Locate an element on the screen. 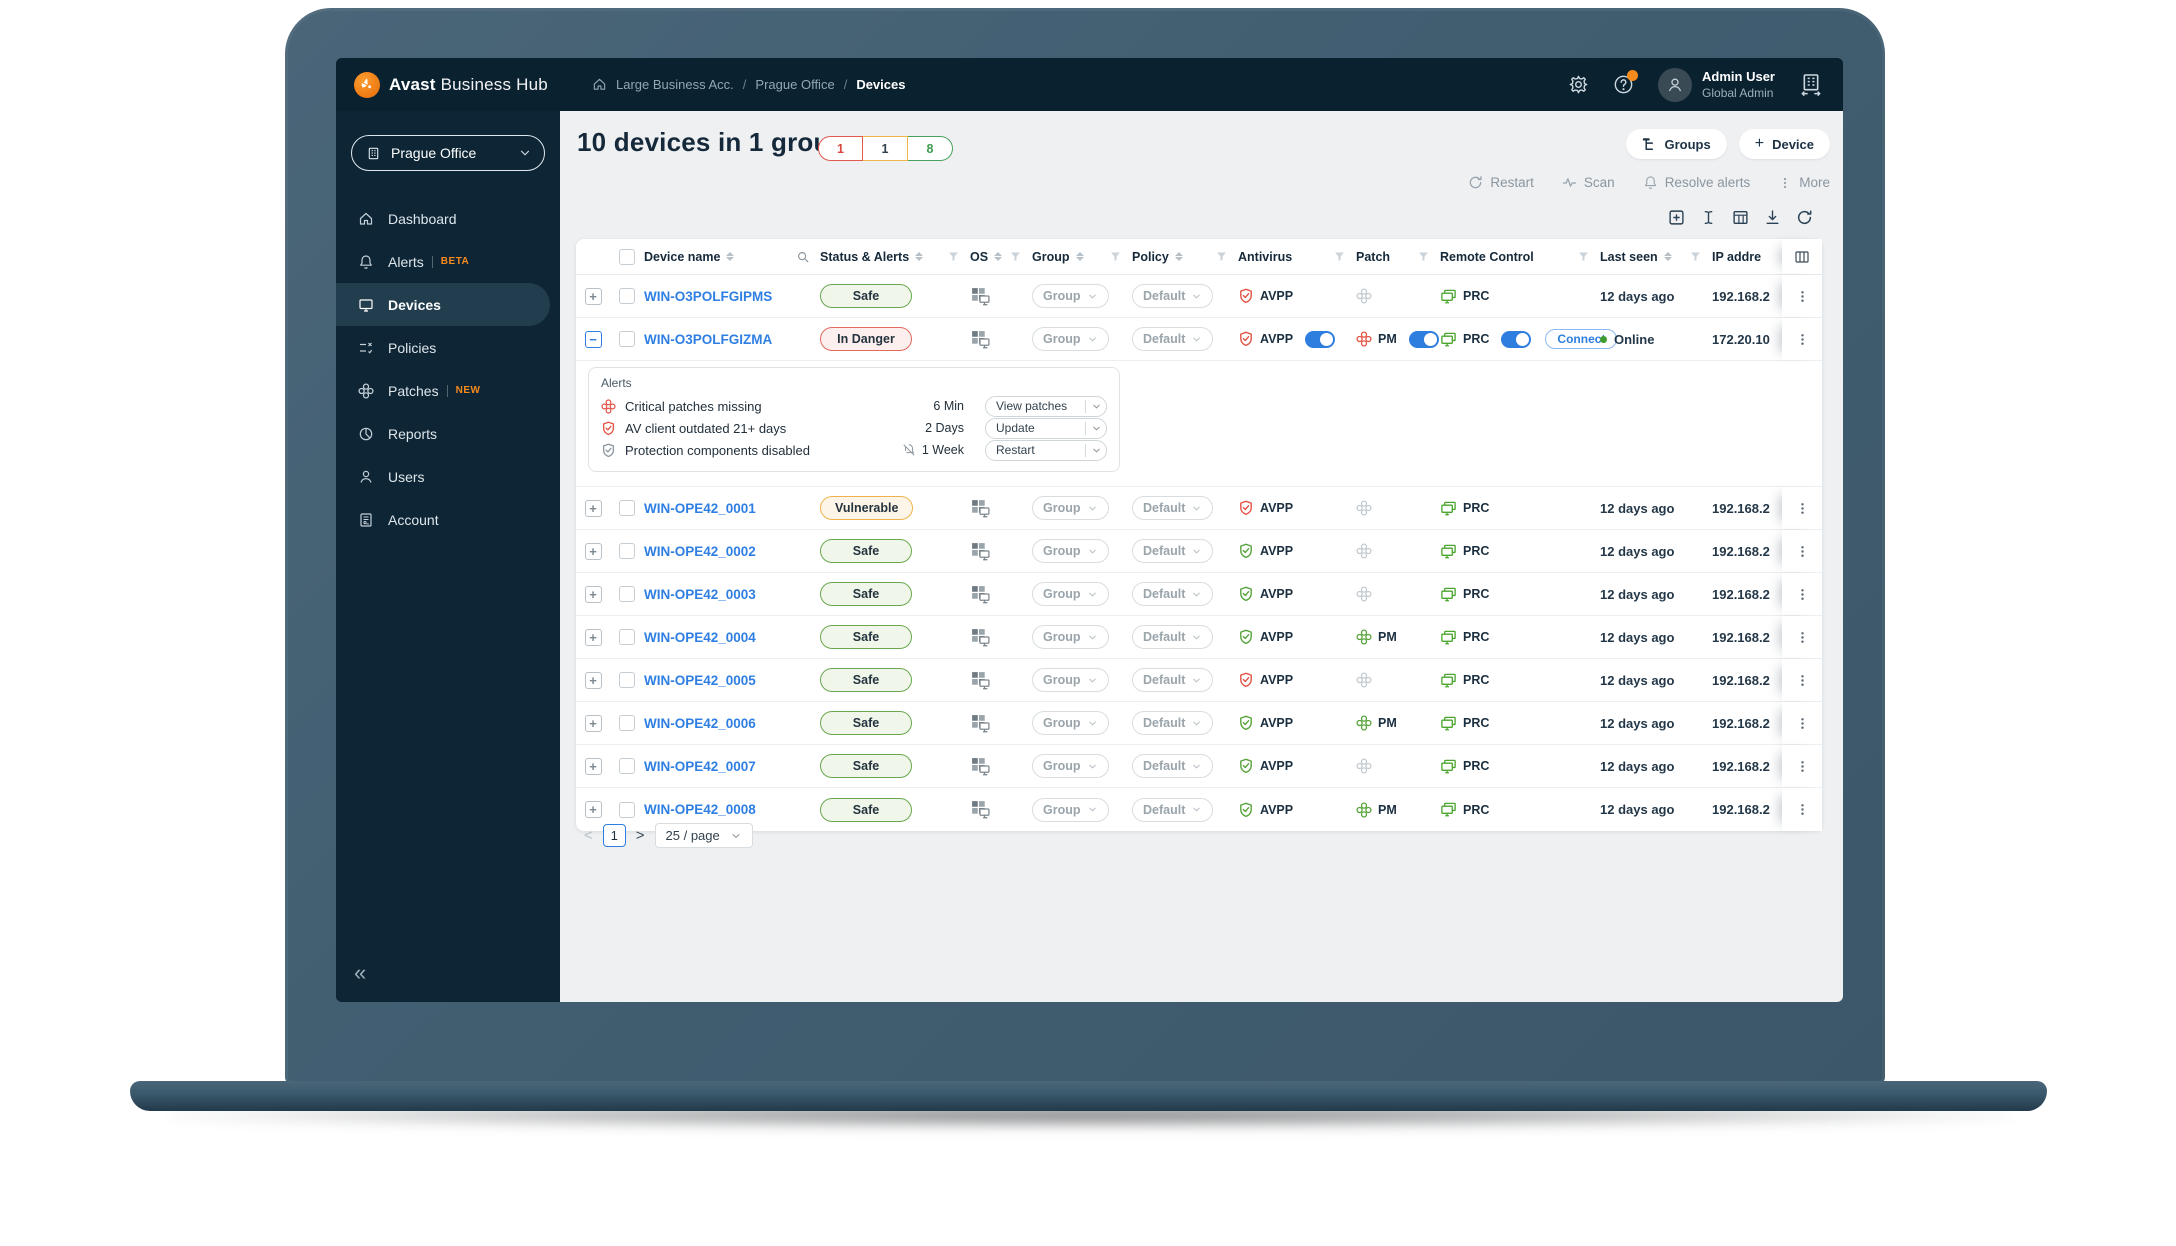 The height and width of the screenshot is (1246, 2176). col-os: OS is located at coordinates (1001, 257).